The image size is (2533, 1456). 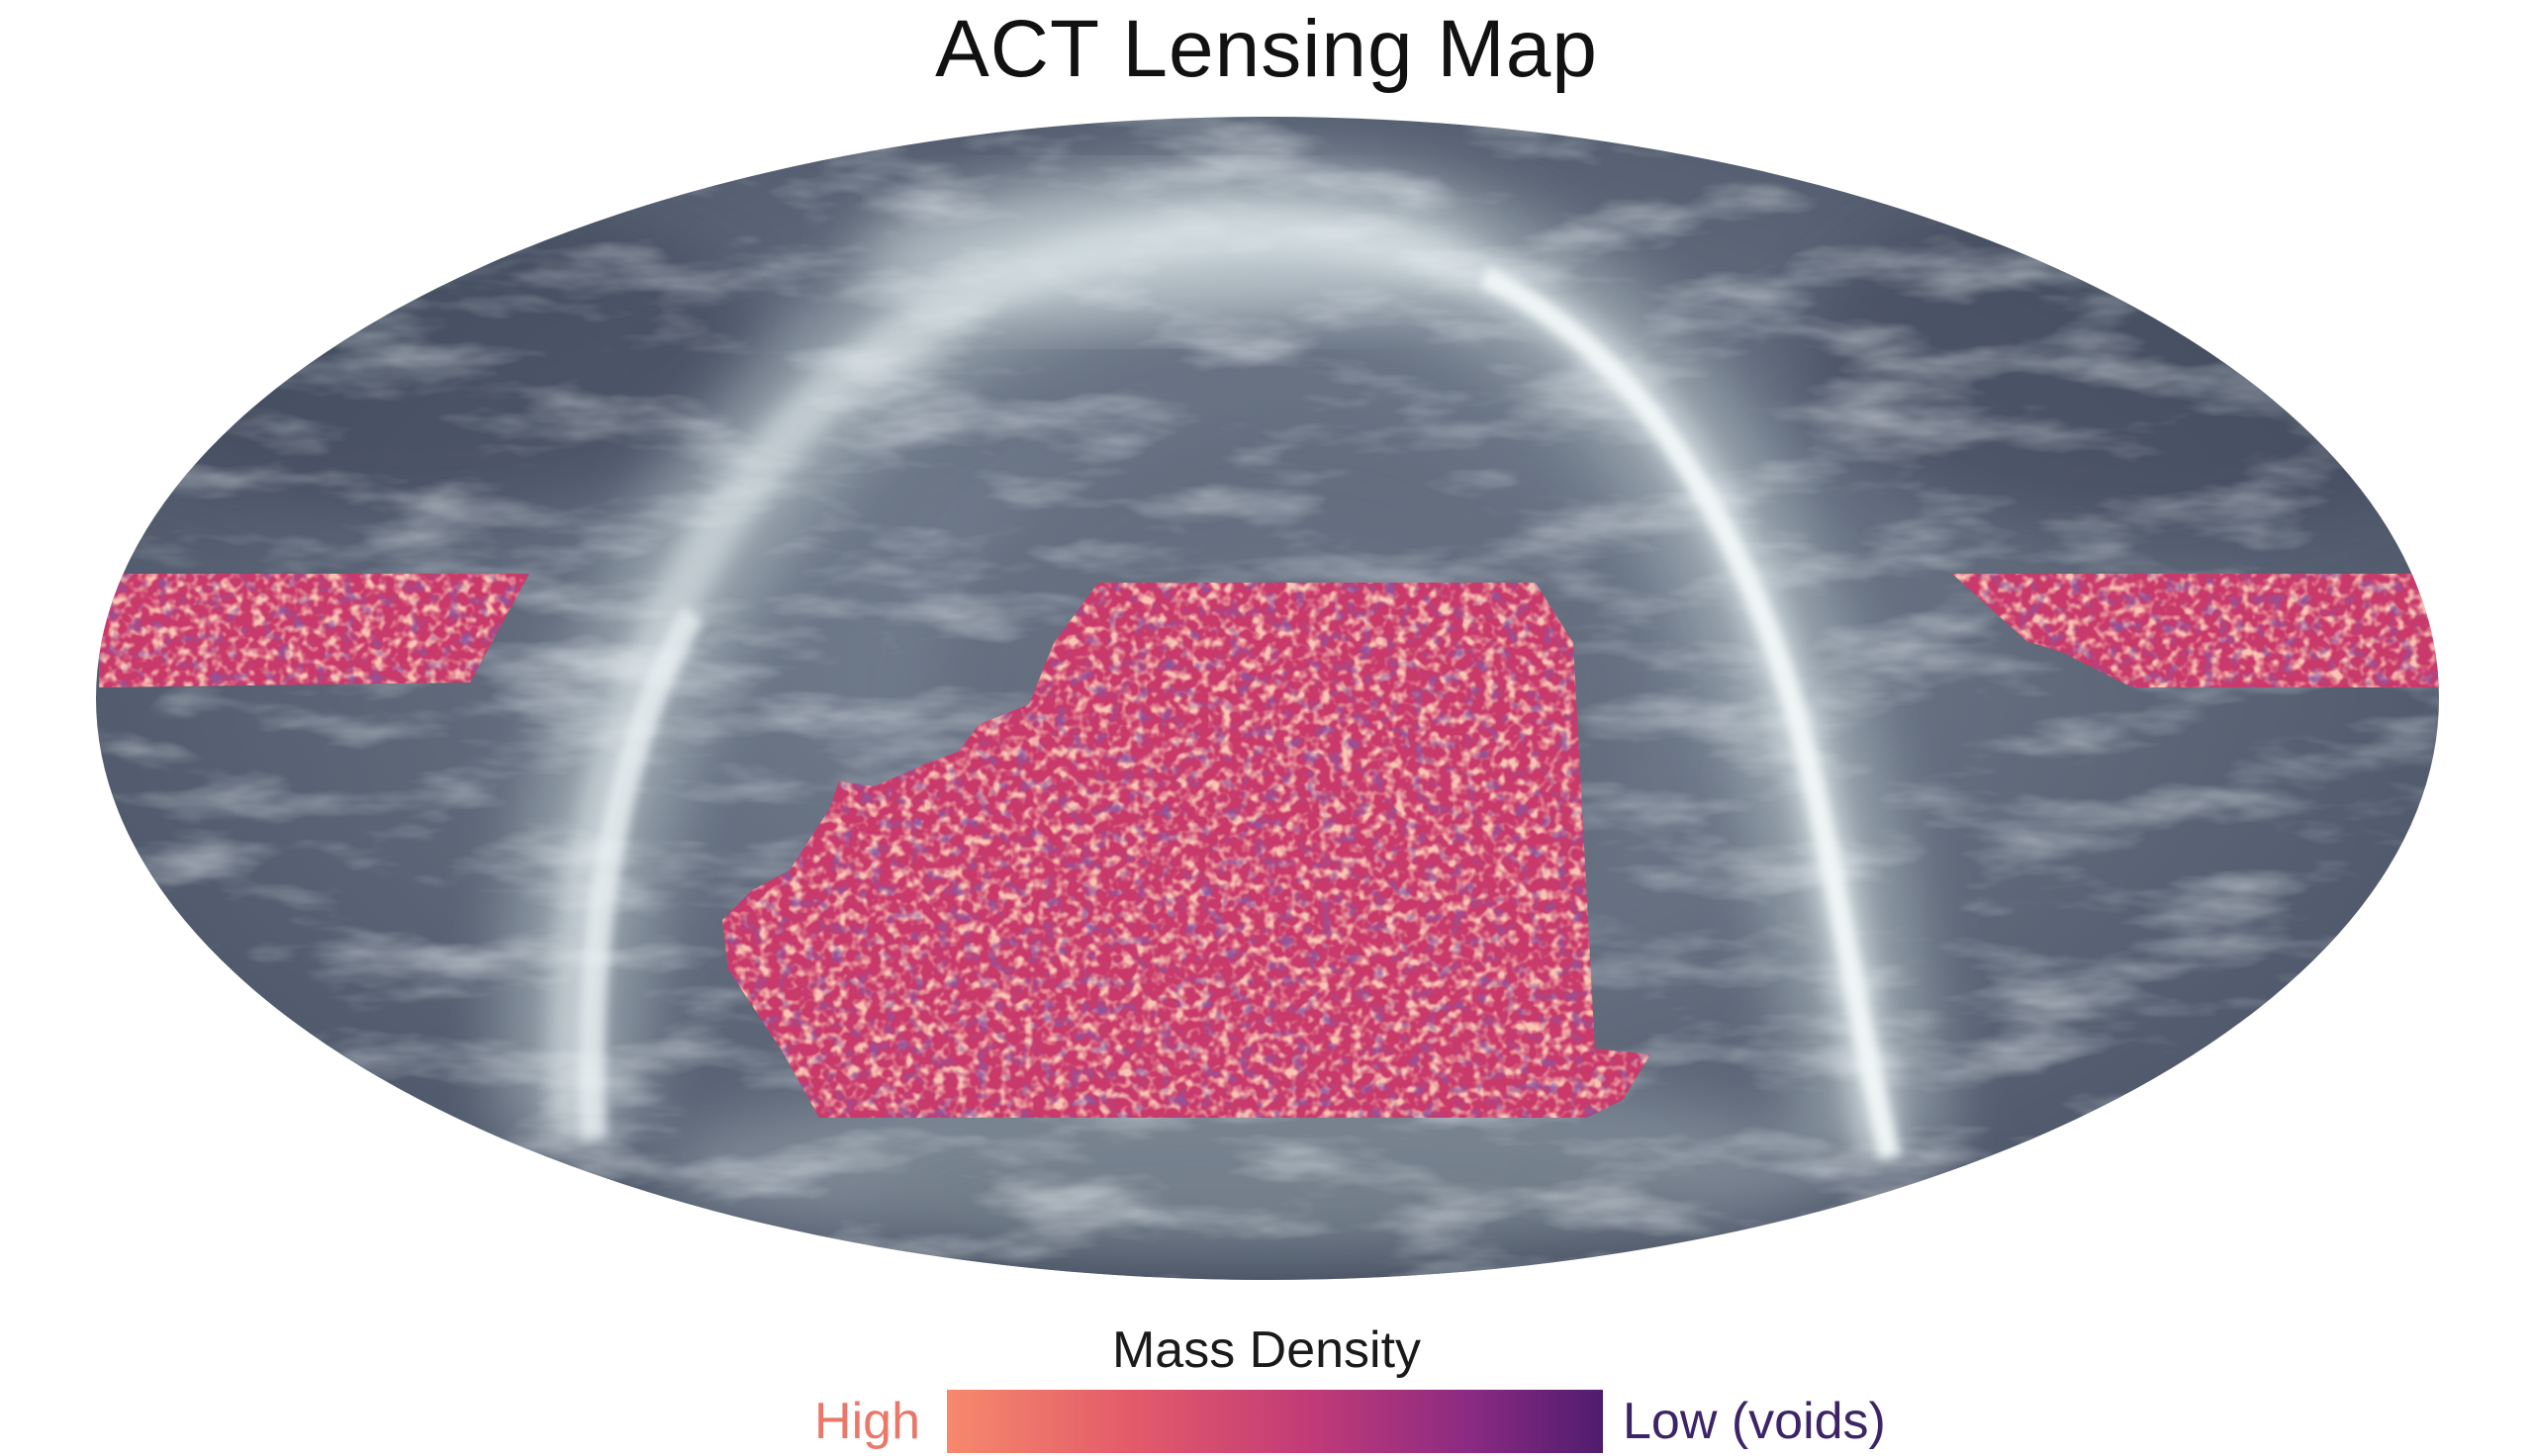 I want to click on mass-density-colorbar, so click(x=1275, y=1421).